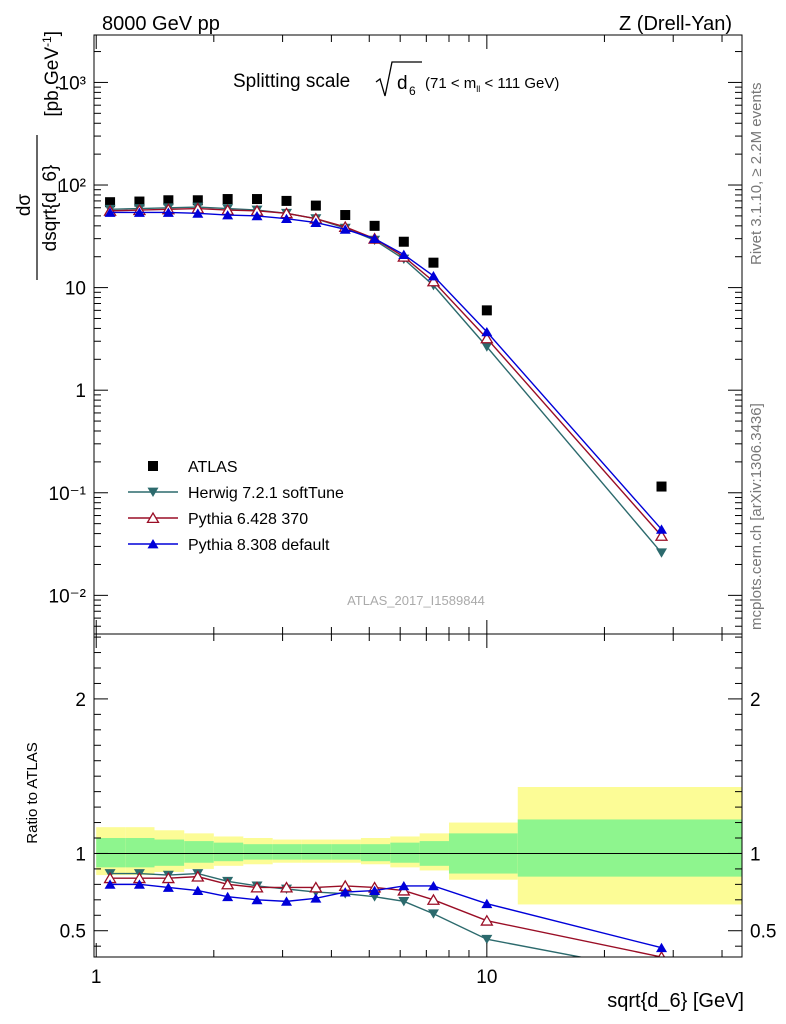 This screenshot has height=1024, width=786. I want to click on x-axis-label: sqrt{d_6} [GeV], so click(675, 1001).